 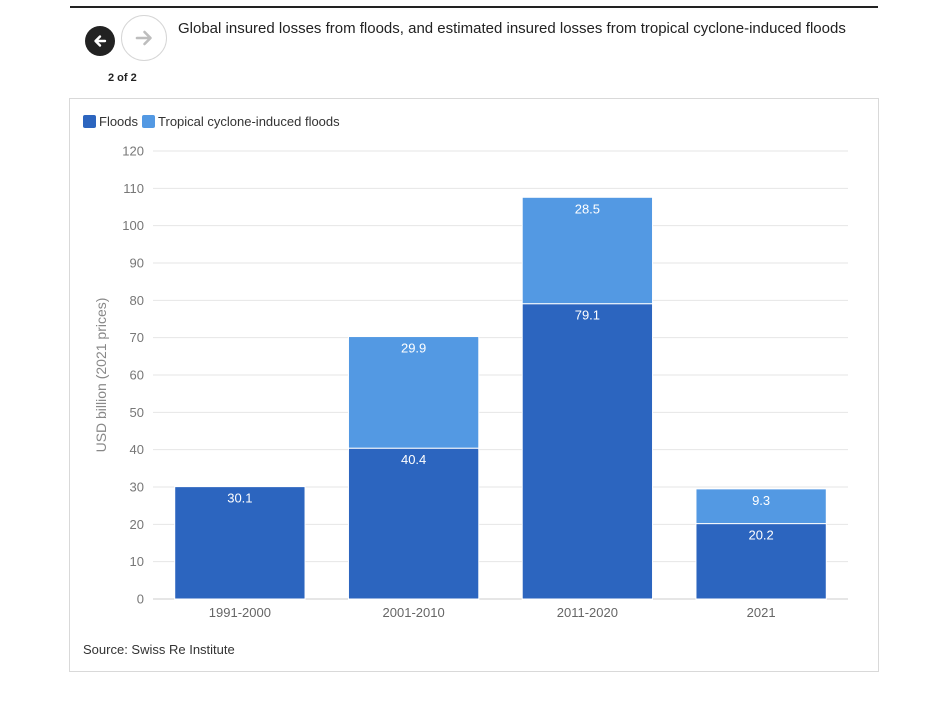 I want to click on previous-chart-button, so click(x=100, y=41).